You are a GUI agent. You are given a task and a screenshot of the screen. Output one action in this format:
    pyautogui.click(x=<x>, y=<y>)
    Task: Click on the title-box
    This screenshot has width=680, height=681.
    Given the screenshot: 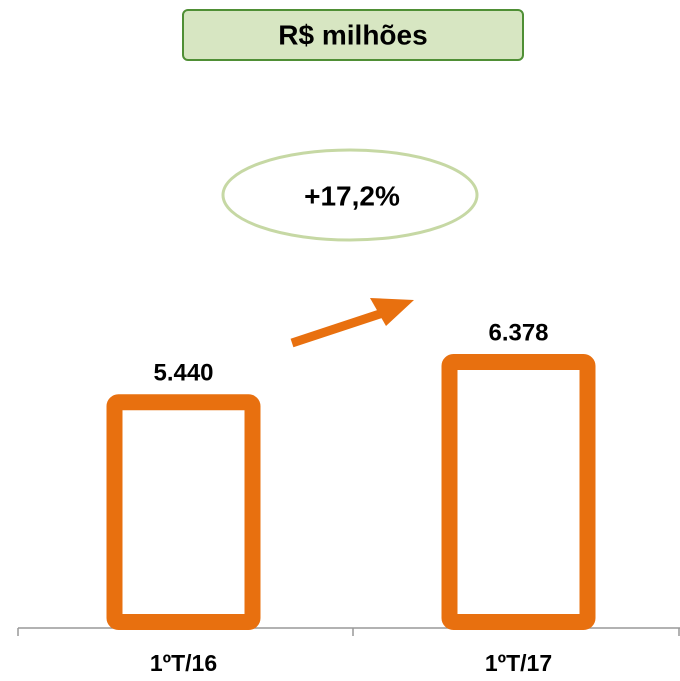 What is the action you would take?
    pyautogui.click(x=353, y=35)
    